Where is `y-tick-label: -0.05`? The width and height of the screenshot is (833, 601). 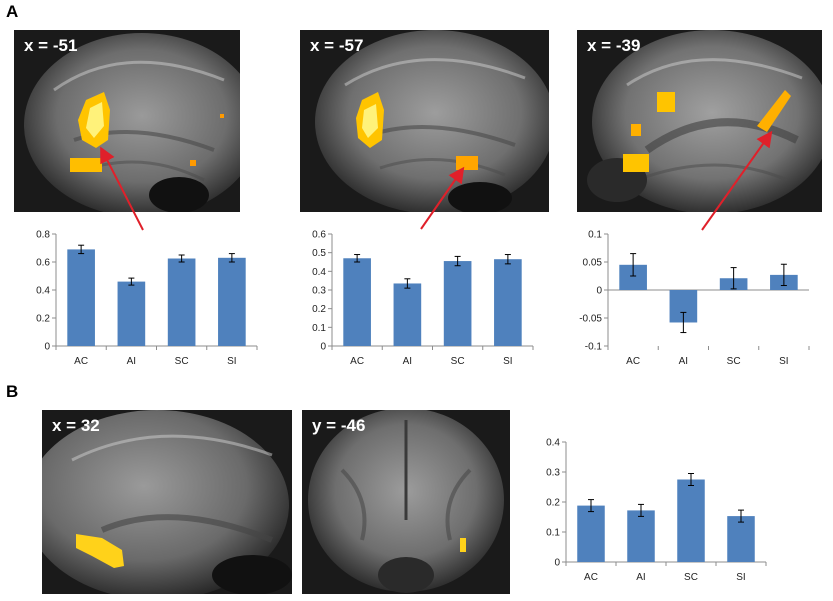 y-tick-label: -0.05 is located at coordinates (590, 319).